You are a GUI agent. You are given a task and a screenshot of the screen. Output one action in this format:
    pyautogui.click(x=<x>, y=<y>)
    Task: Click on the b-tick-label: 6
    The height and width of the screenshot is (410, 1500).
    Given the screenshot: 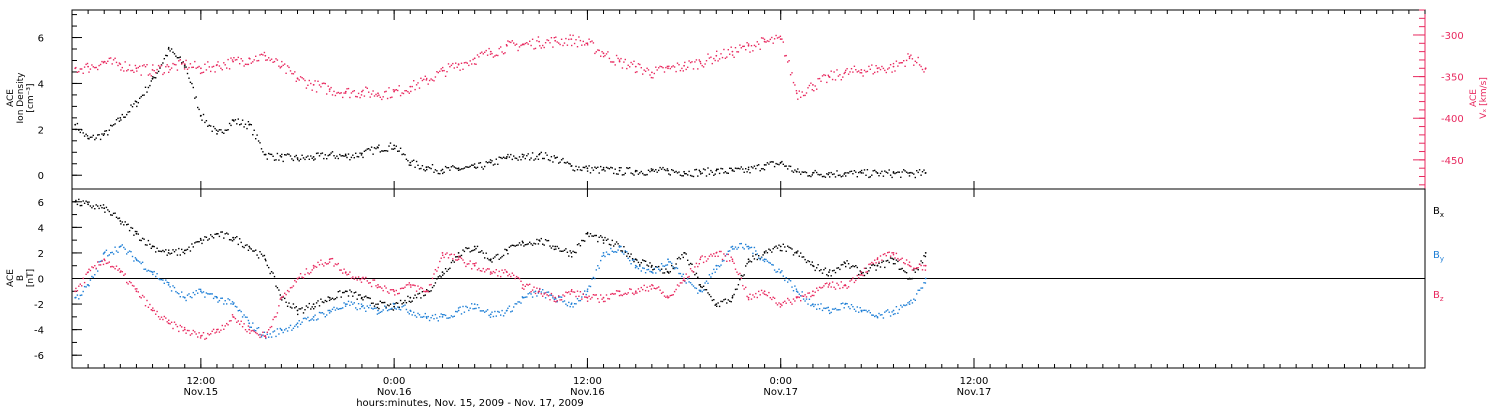 What is the action you would take?
    pyautogui.click(x=41, y=203)
    